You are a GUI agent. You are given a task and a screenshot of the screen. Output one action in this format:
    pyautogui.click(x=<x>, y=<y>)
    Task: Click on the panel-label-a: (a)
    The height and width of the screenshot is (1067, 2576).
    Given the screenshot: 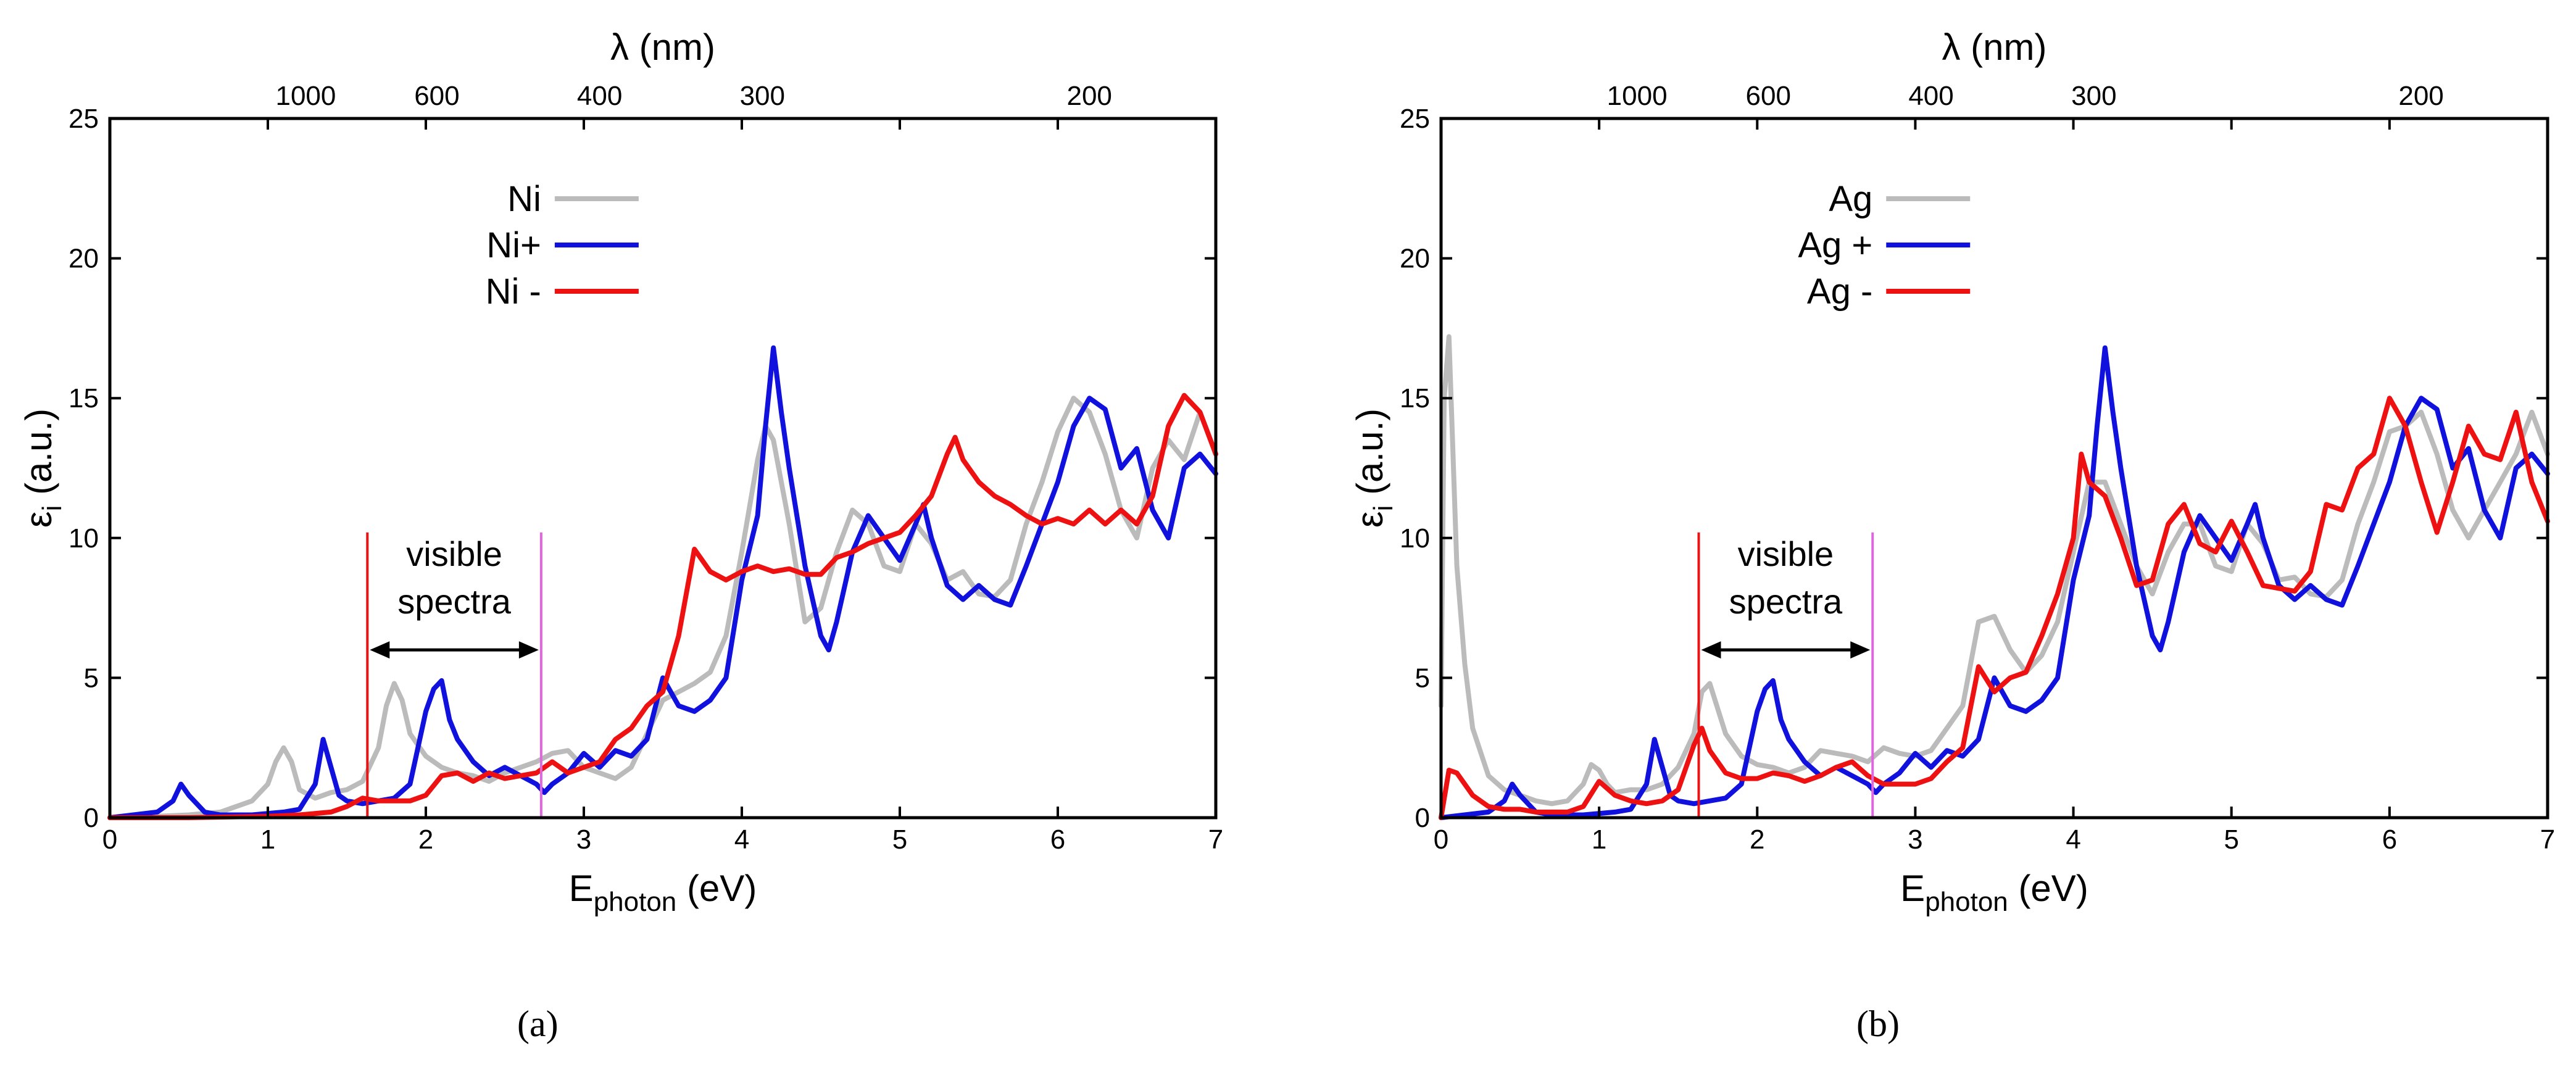 What is the action you would take?
    pyautogui.click(x=538, y=1023)
    